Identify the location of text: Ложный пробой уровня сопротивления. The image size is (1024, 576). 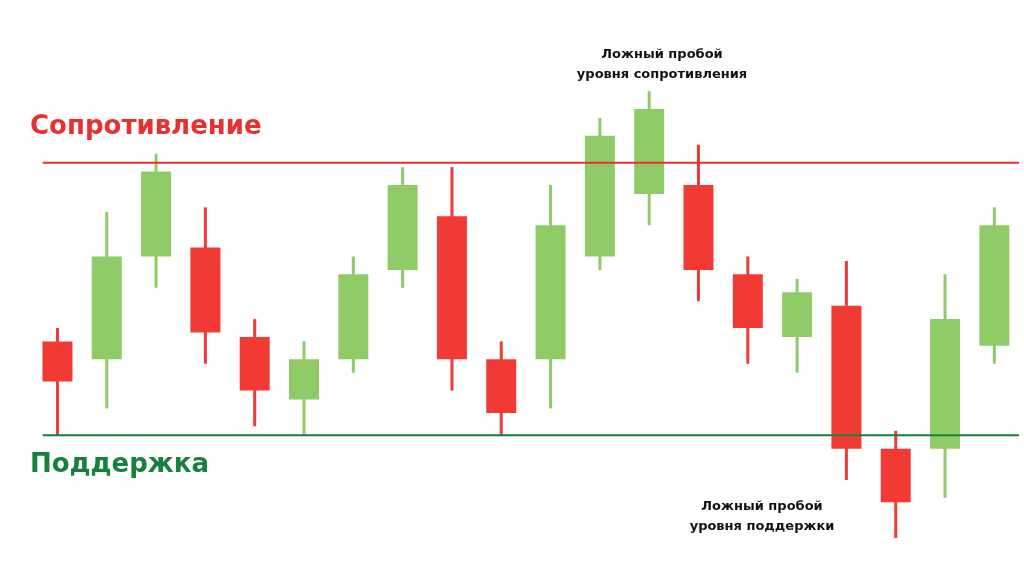
(662, 63).